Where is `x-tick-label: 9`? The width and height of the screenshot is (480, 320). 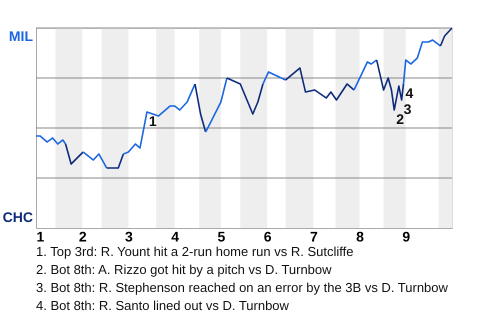
x-tick-label: 9 is located at coordinates (406, 236).